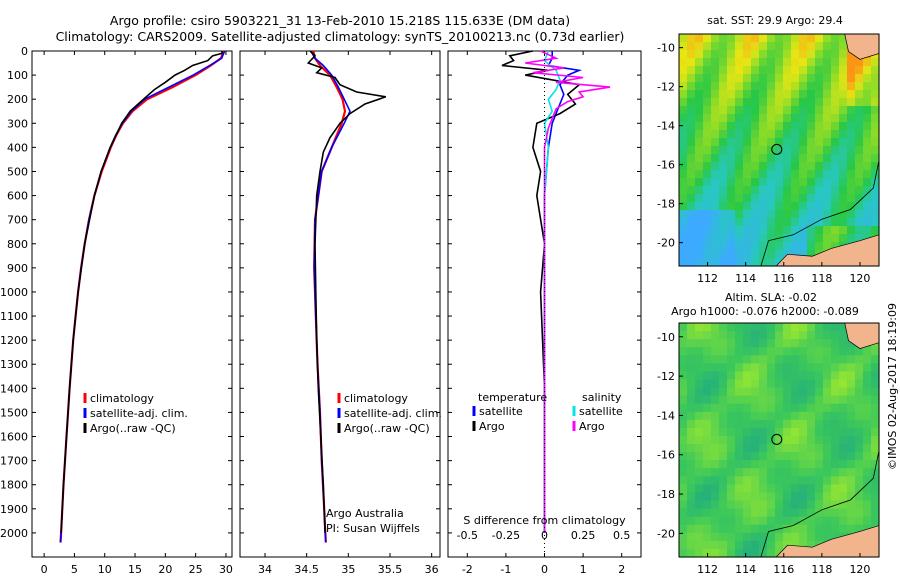 The image size is (900, 580). I want to click on y-tick-label: 1400, so click(14, 388).